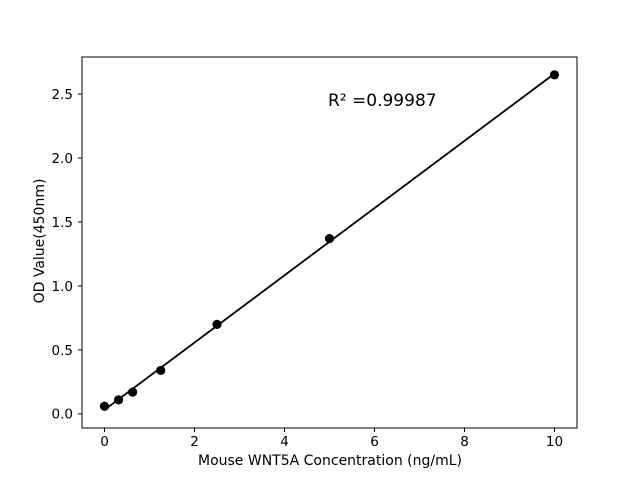  What do you see at coordinates (331, 439) in the screenshot?
I see `x-axis-ticks: 0 2 4 6 8 10` at bounding box center [331, 439].